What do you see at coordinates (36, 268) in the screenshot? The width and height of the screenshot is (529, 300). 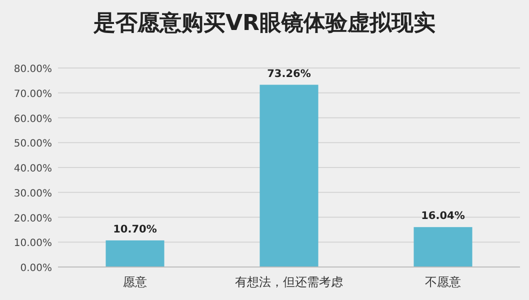 I see `y-tick-label: 0.00%` at bounding box center [36, 268].